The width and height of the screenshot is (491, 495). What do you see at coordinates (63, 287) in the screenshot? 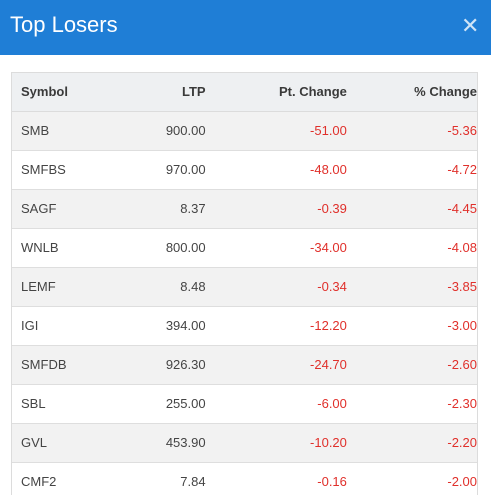
I see `symbol-cell: LEMF` at bounding box center [63, 287].